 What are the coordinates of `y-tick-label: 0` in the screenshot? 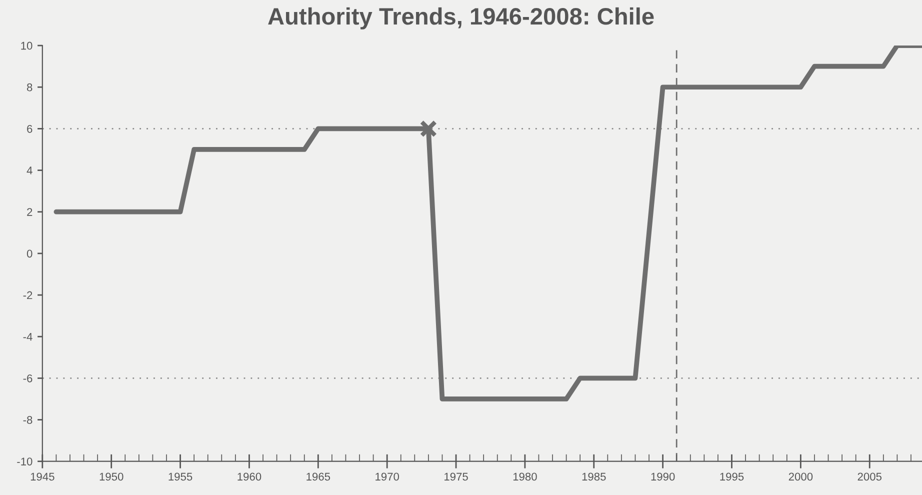 It's located at (29, 254).